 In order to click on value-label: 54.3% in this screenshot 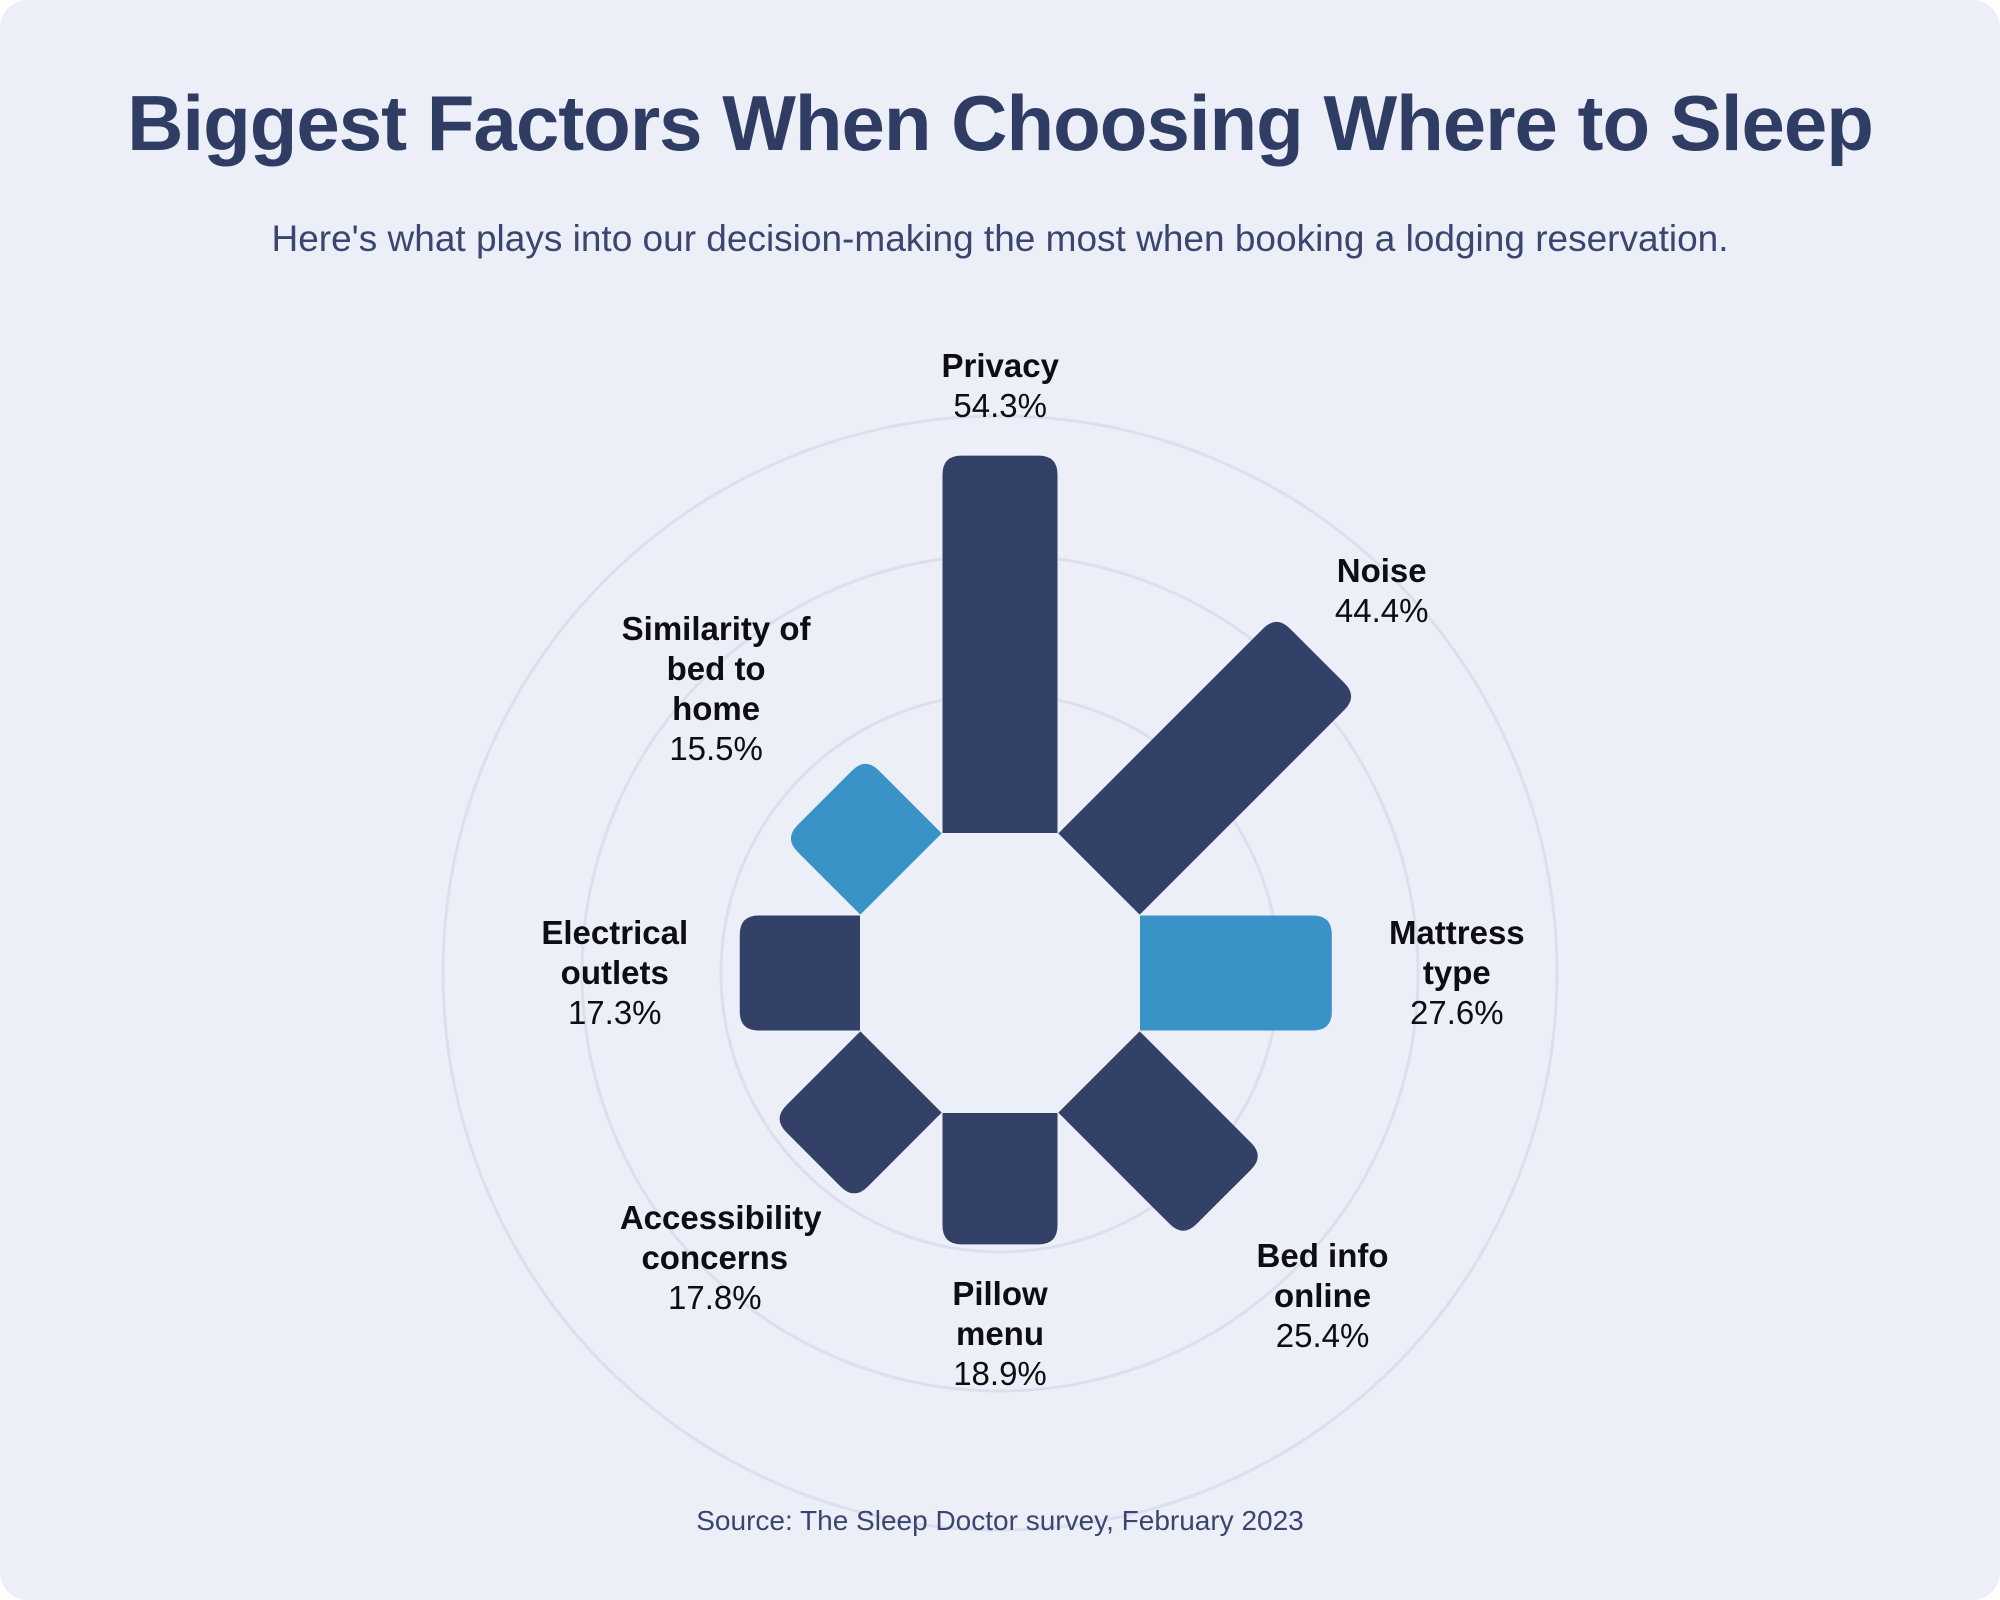, I will do `click(1000, 405)`.